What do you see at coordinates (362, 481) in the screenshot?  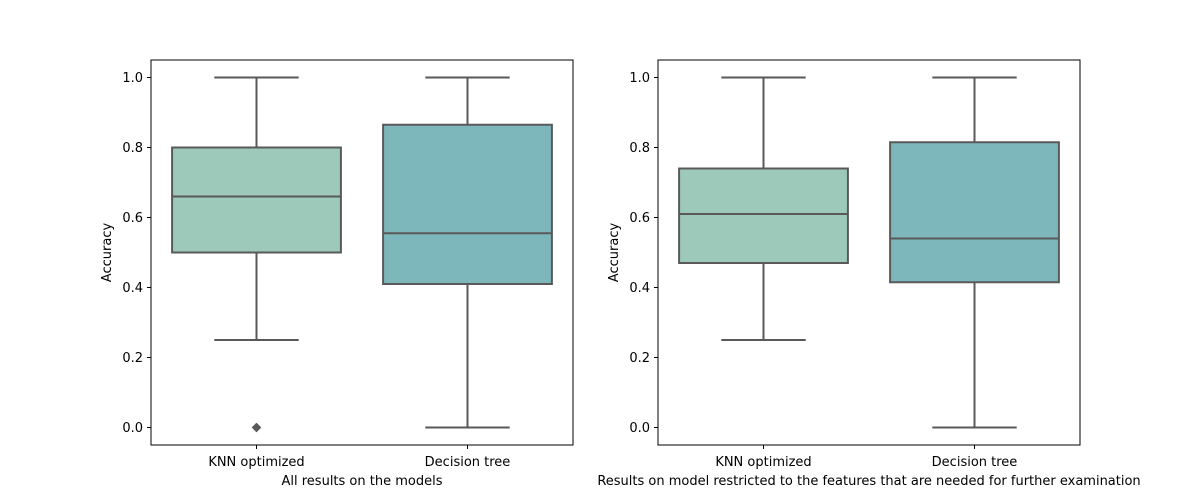 I see `x-axis-label: All results on the models` at bounding box center [362, 481].